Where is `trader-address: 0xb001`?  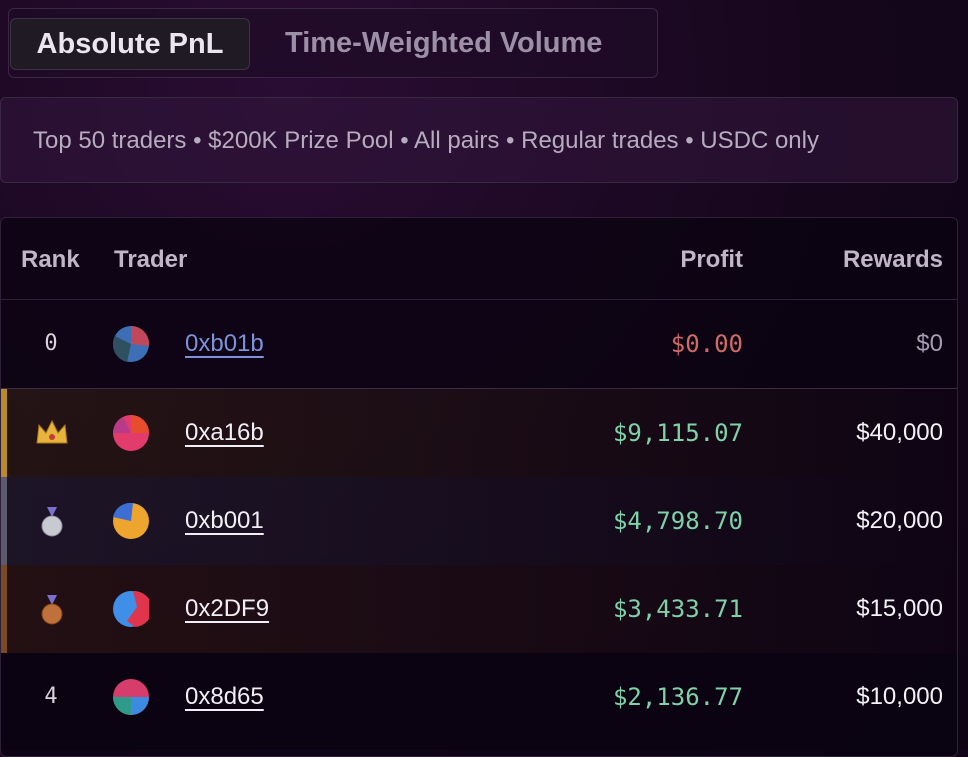
trader-address: 0xb001 is located at coordinates (224, 520).